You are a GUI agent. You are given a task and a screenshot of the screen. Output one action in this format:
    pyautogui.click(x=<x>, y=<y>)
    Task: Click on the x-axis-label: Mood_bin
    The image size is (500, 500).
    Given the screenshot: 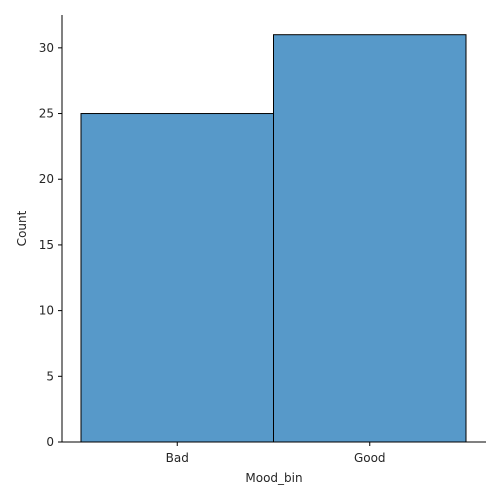 What is the action you would take?
    pyautogui.click(x=273, y=478)
    